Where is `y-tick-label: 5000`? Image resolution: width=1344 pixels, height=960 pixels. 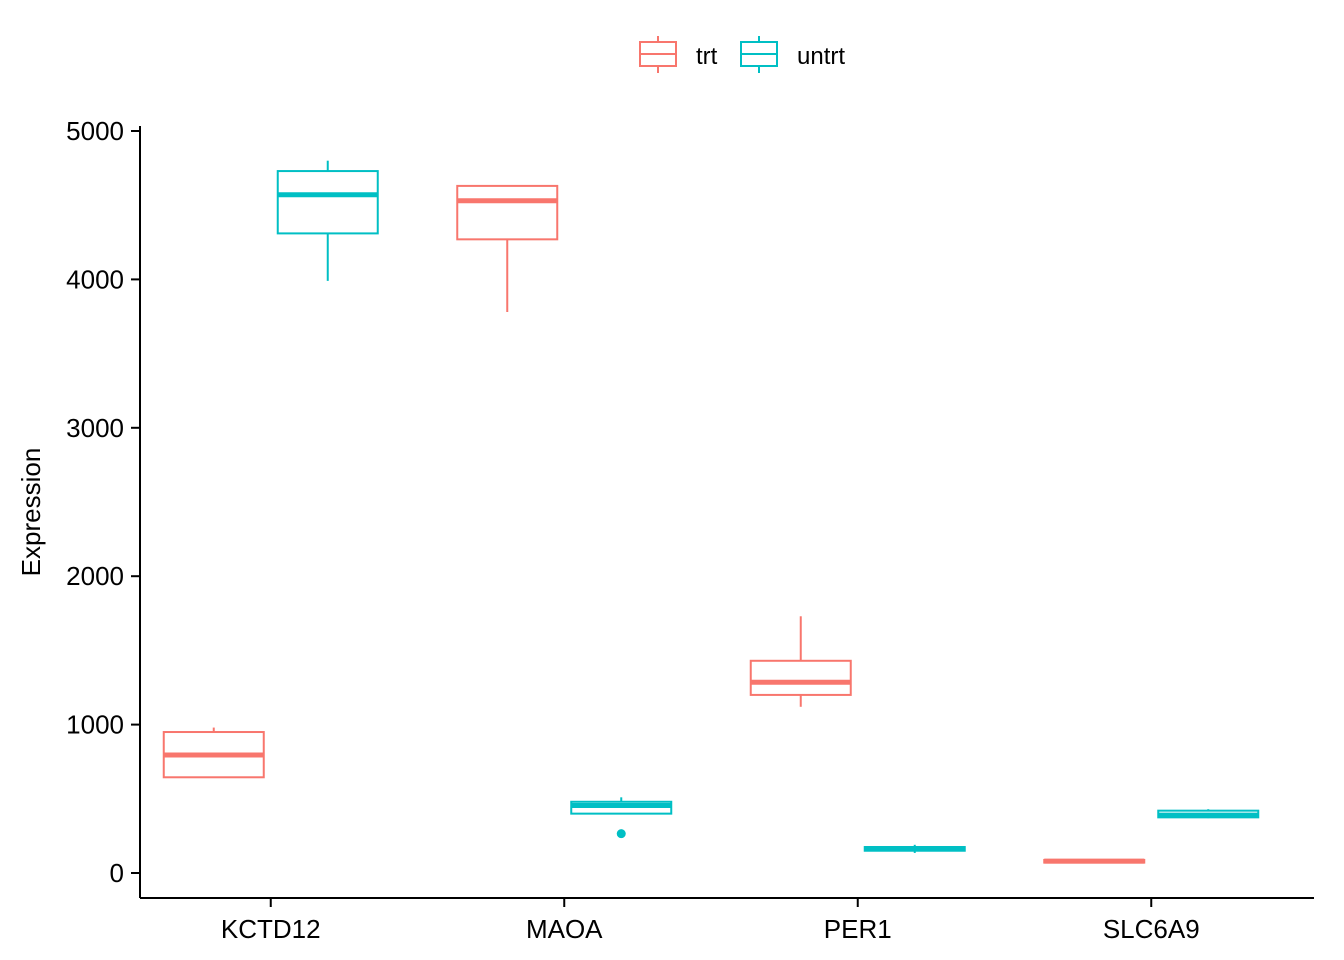
y-tick-label: 5000 is located at coordinates (95, 131).